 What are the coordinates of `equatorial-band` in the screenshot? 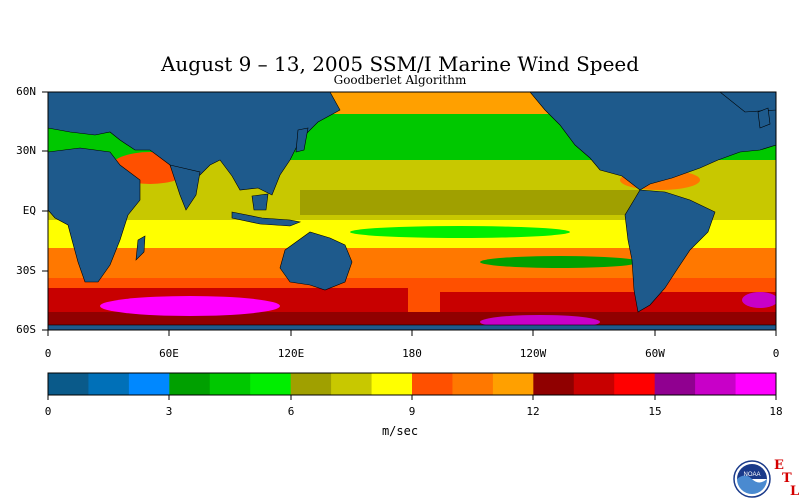 It's located at (470, 202).